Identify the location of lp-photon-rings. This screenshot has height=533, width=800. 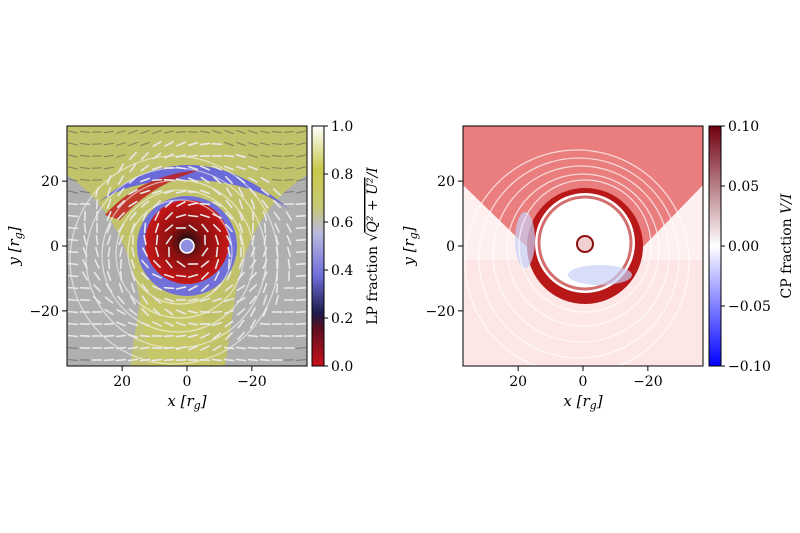
(174, 260).